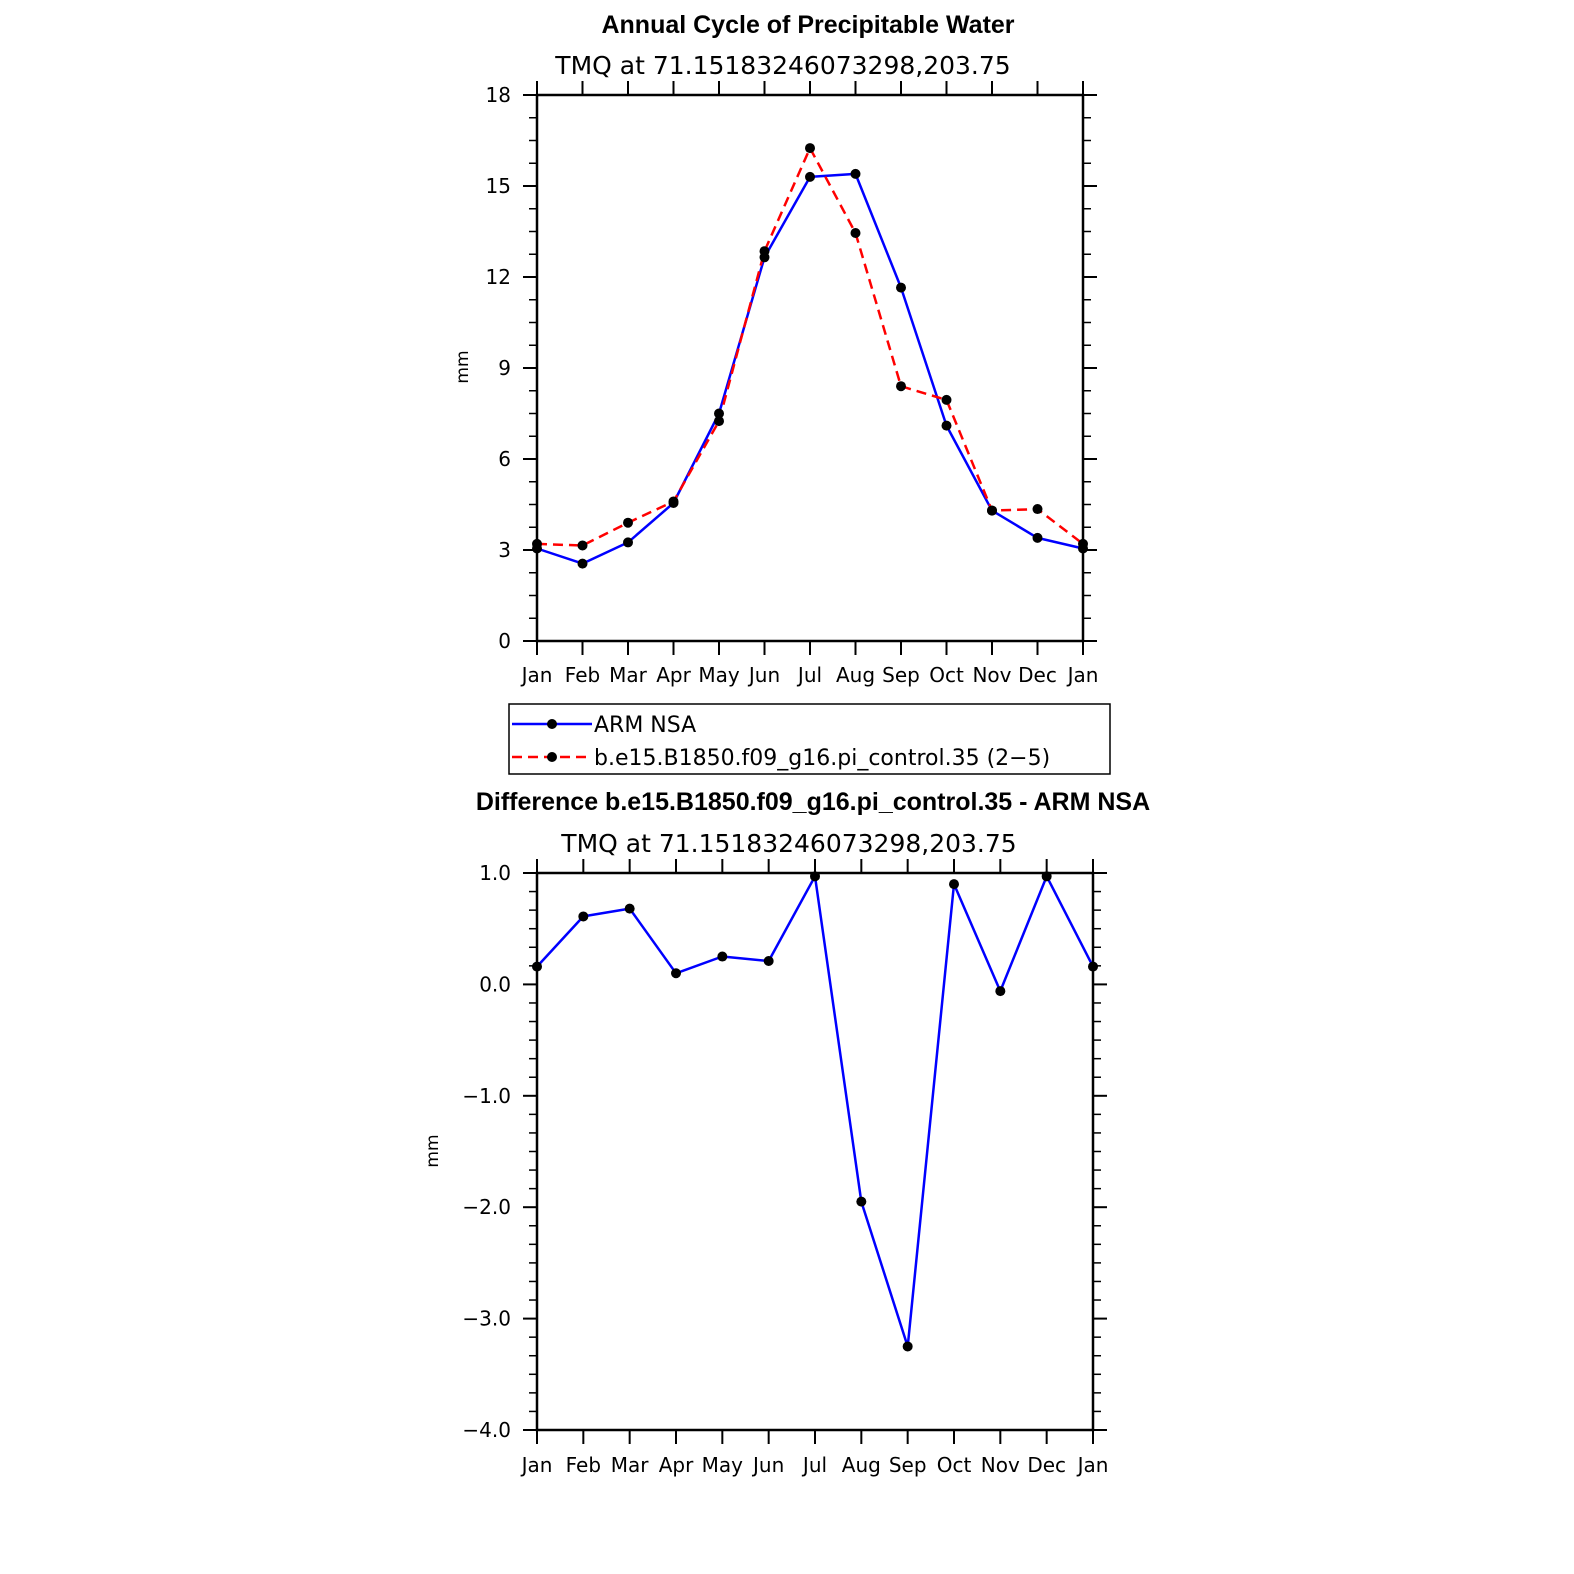 This screenshot has height=1574, width=1574. I want to click on chart2-xtick-label: Jul, so click(814, 1465).